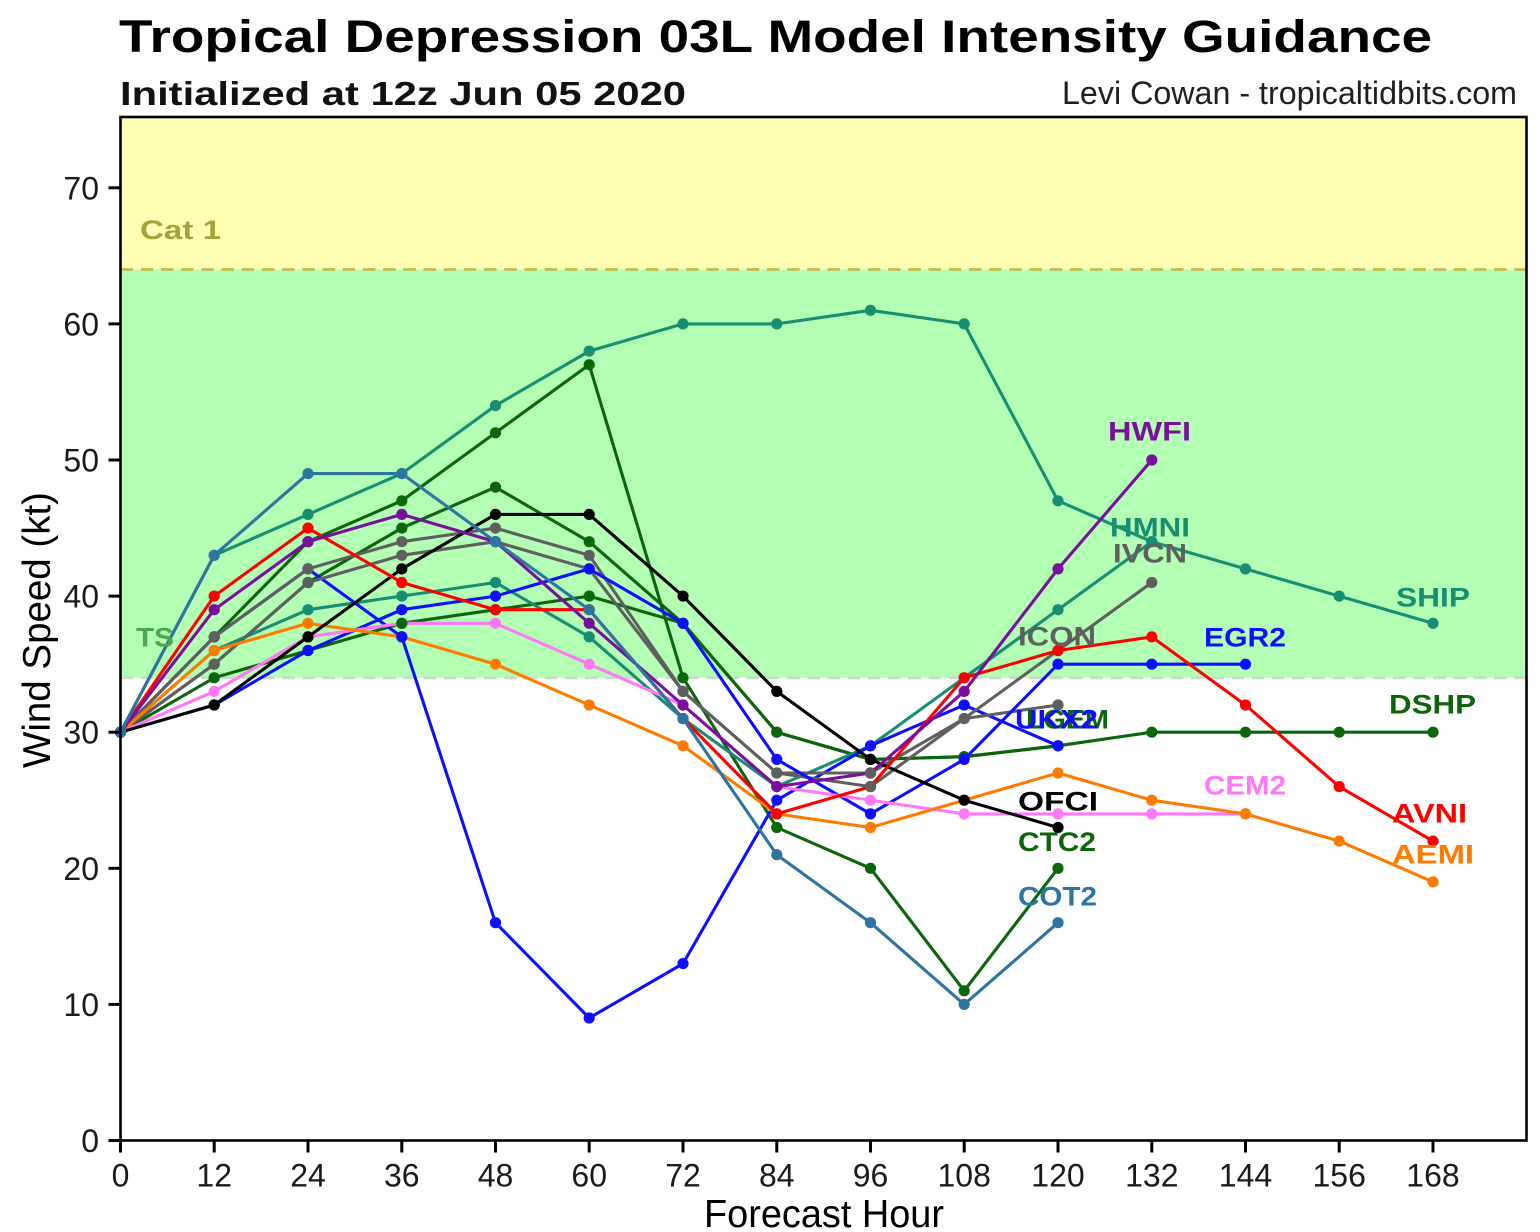 The image size is (1540, 1232). I want to click on svg-text: Forecast Hour, so click(824, 1212).